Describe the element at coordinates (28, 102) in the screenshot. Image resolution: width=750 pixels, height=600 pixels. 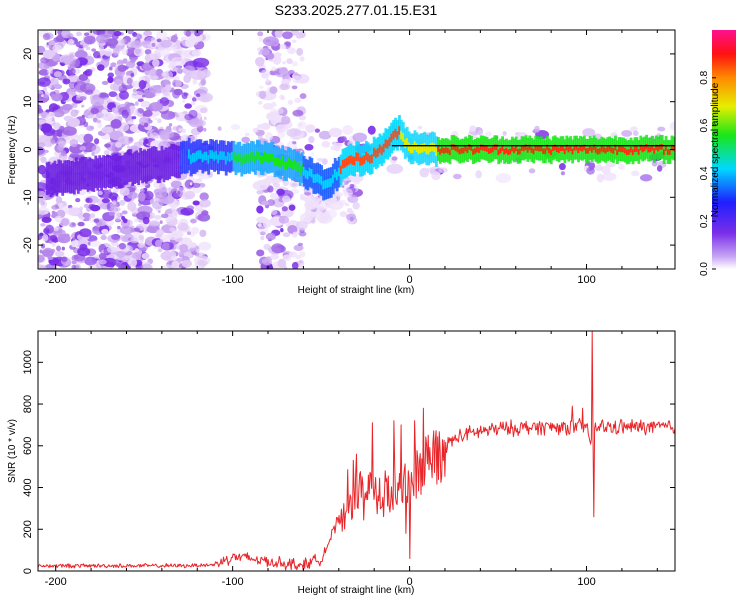
I see `spectrogram-ytick-label: 10` at that location.